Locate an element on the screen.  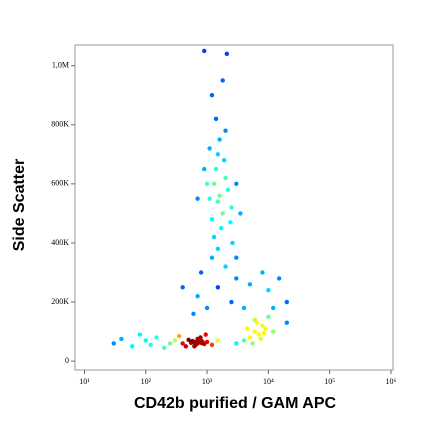
y-tick-label: 200K is located at coordinates (60, 301).